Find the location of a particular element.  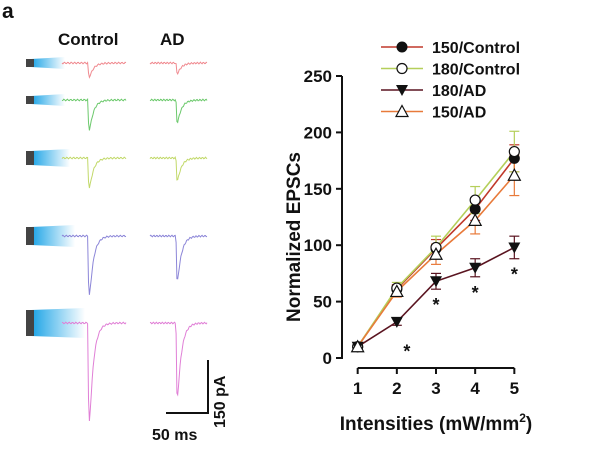

y-tick-label: 200 is located at coordinates (318, 132).